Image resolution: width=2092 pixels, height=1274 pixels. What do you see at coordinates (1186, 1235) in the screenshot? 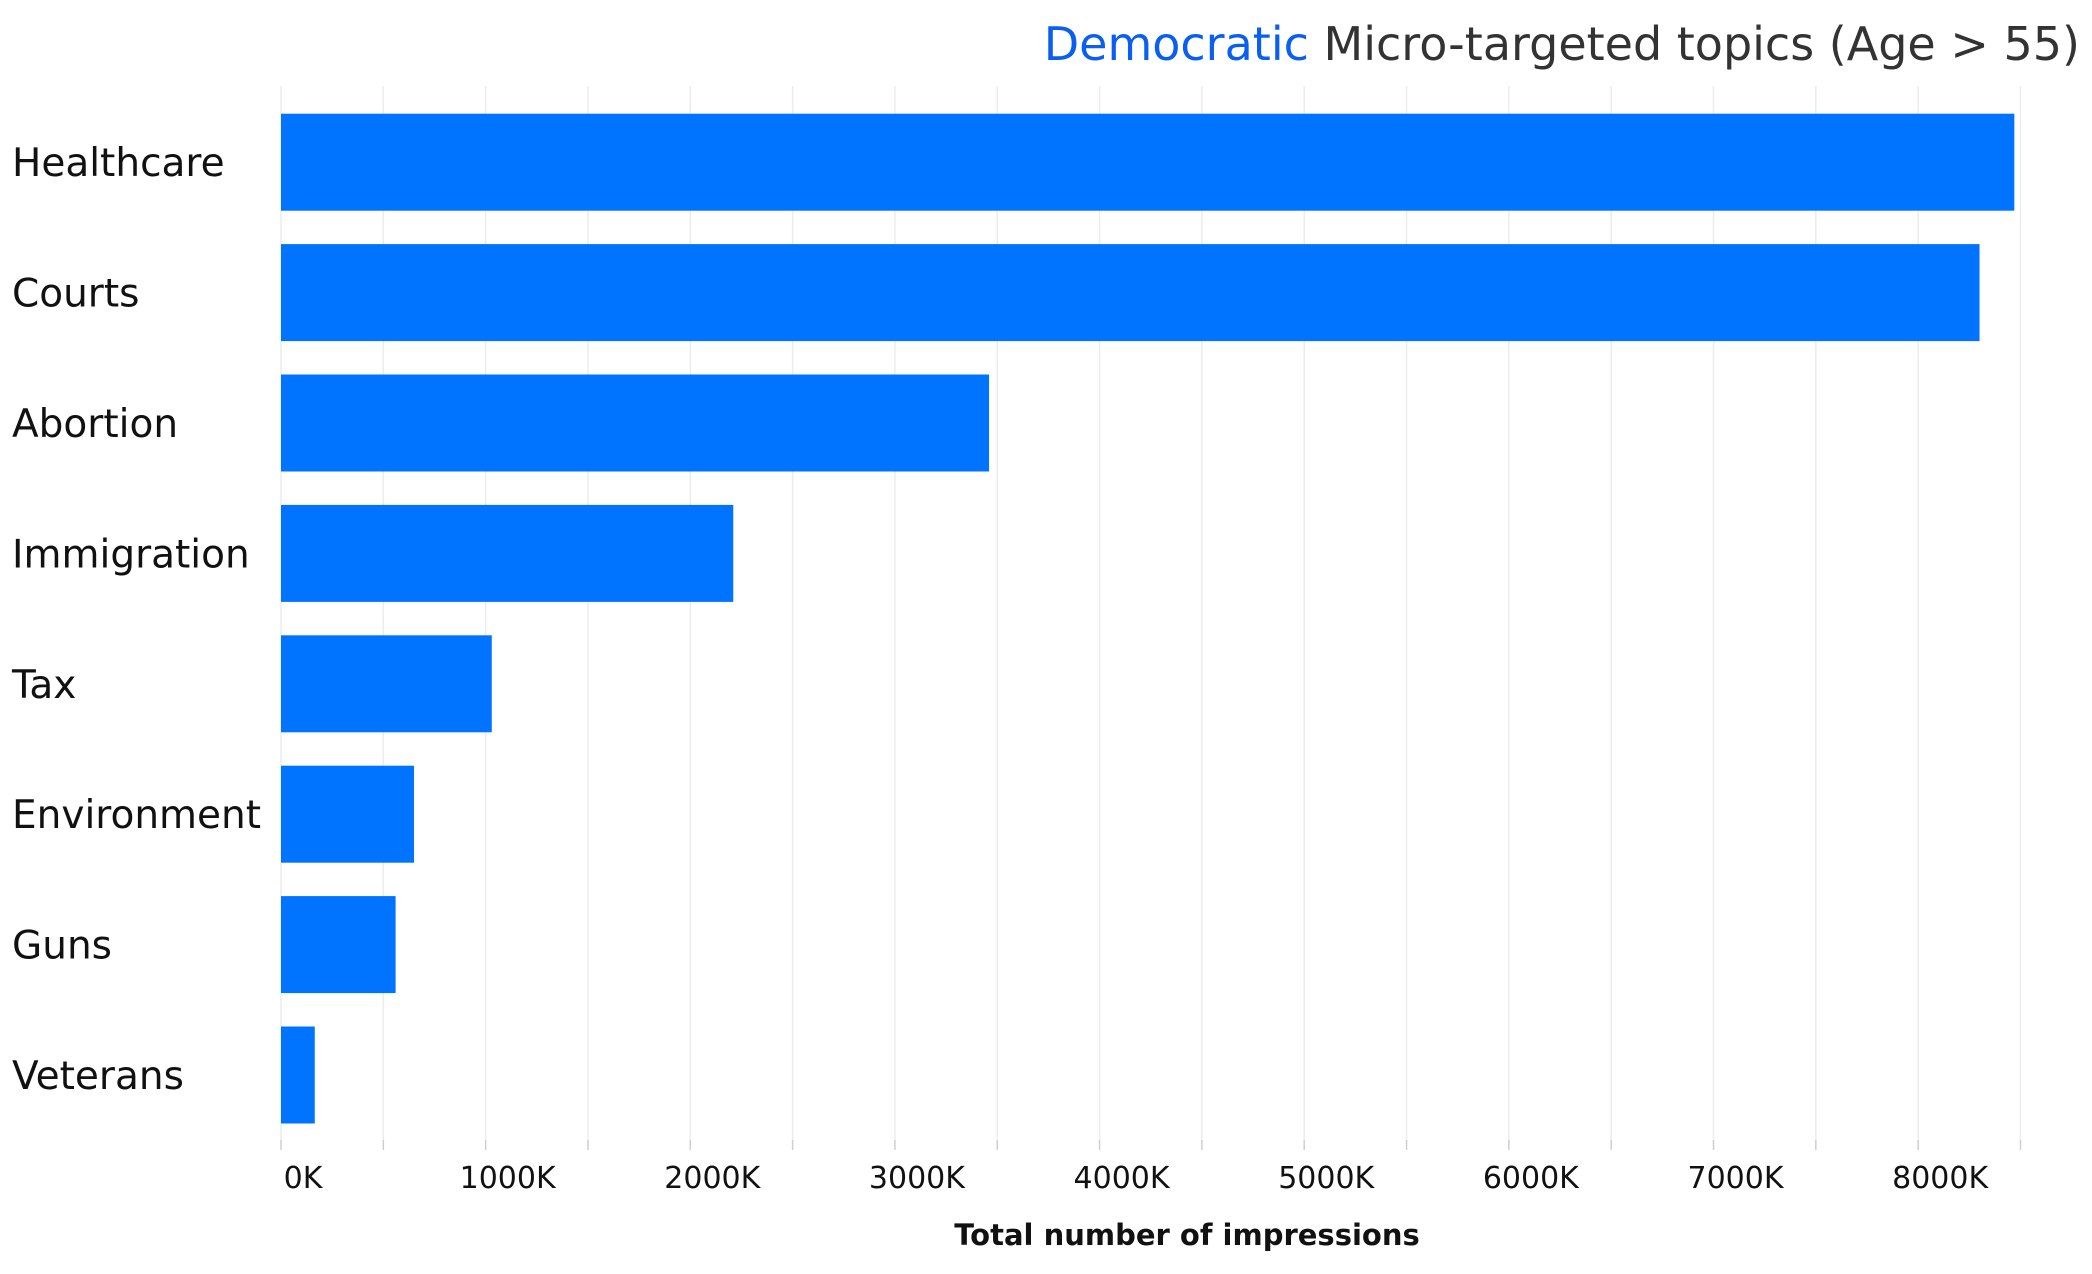
I see `x-axis-title: Total number of impressions` at bounding box center [1186, 1235].